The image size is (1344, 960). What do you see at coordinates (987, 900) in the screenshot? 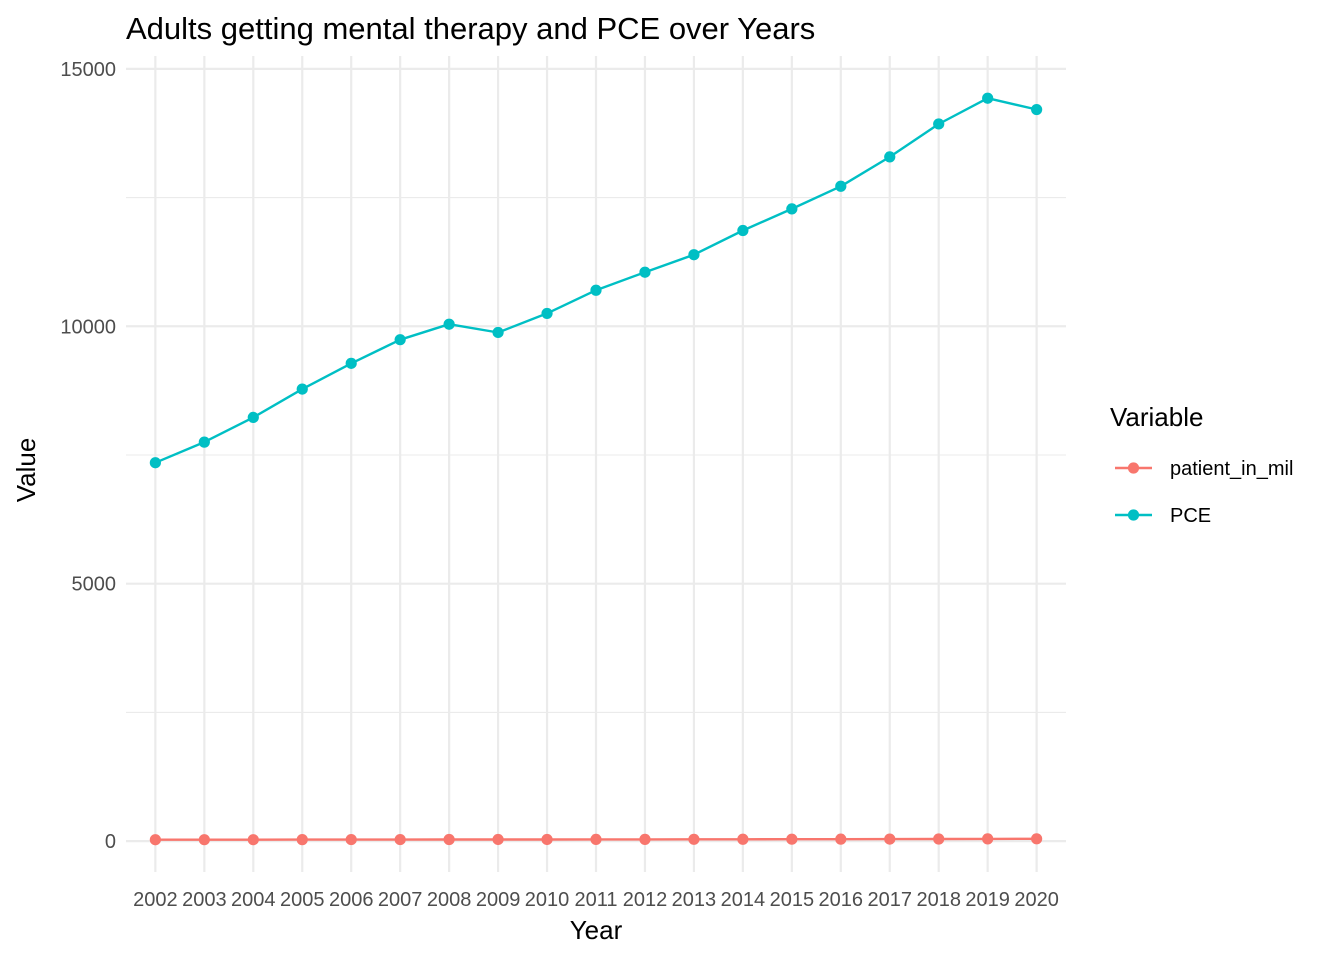
I see `x-tick-label: 2019` at bounding box center [987, 900].